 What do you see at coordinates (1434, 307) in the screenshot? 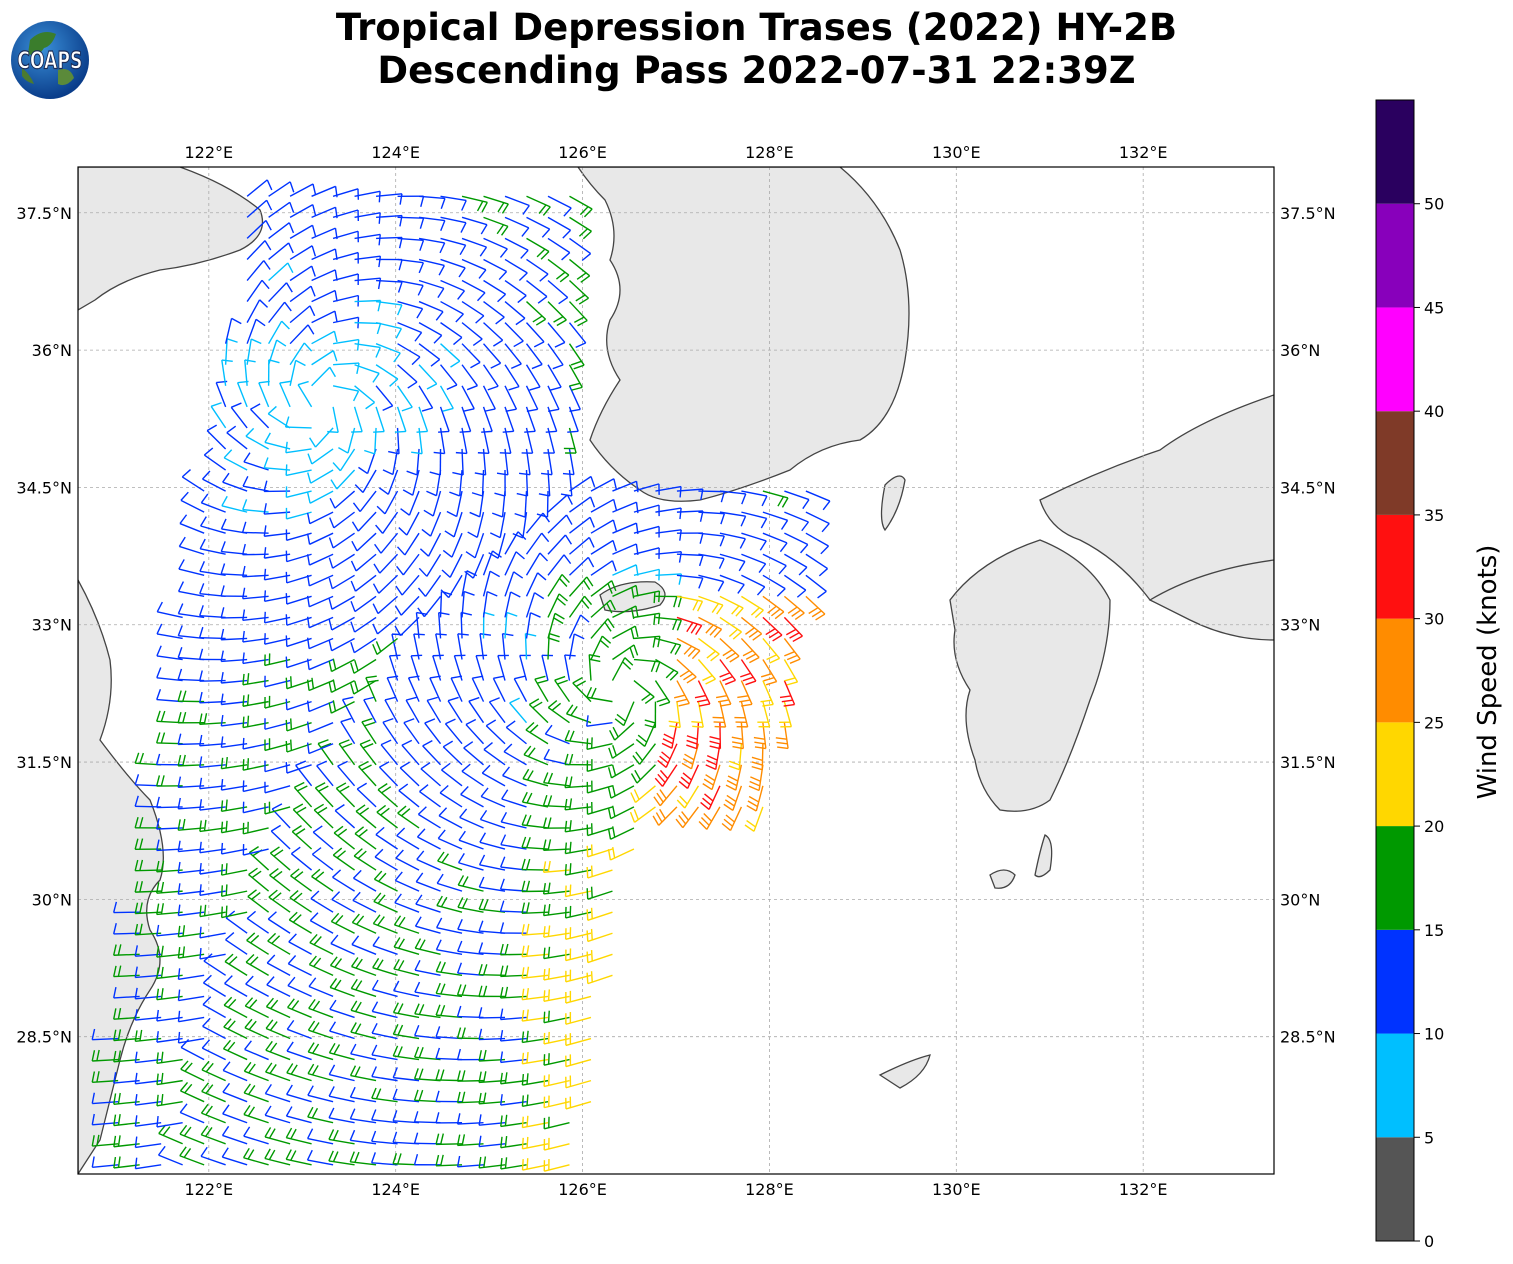
I see `colorbar-tick-label: 45` at bounding box center [1434, 307].